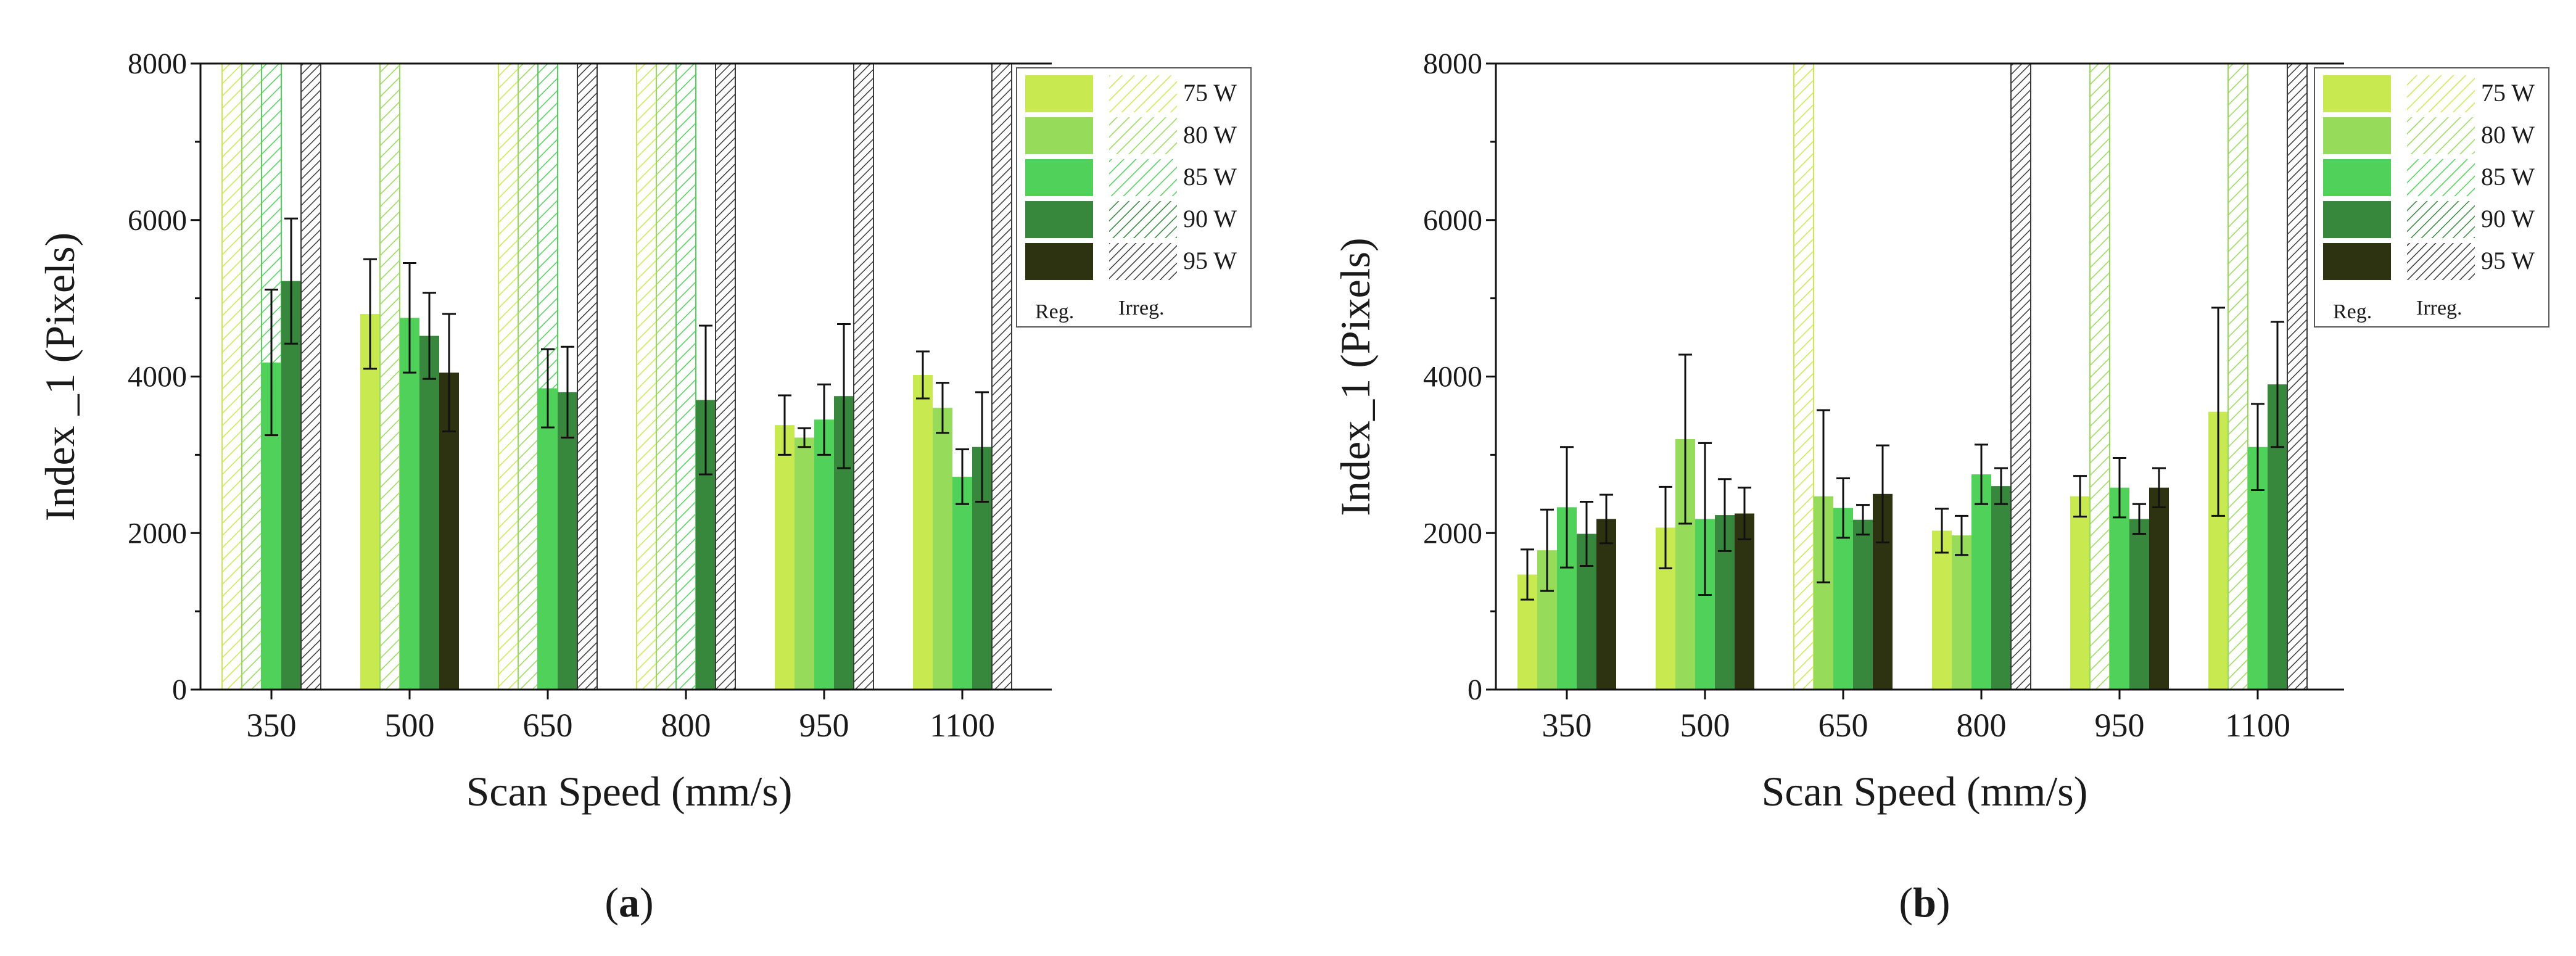 This screenshot has width=2576, height=956. What do you see at coordinates (2120, 726) in the screenshot?
I see `x-tick-label: 950` at bounding box center [2120, 726].